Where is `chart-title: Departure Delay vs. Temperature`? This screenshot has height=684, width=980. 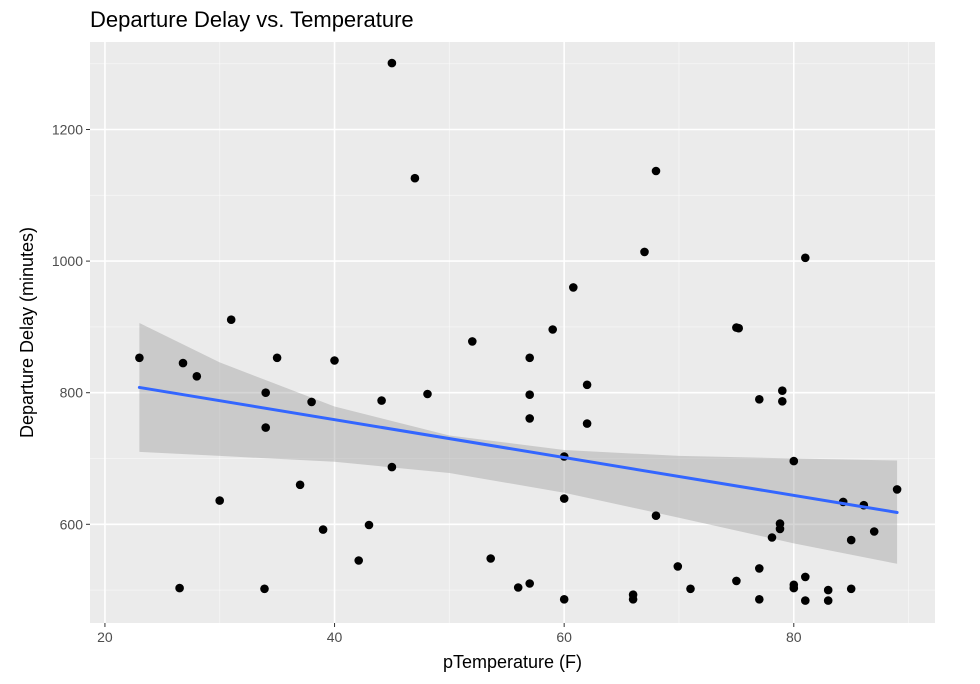
chart-title: Departure Delay vs. Temperature is located at coordinates (252, 19).